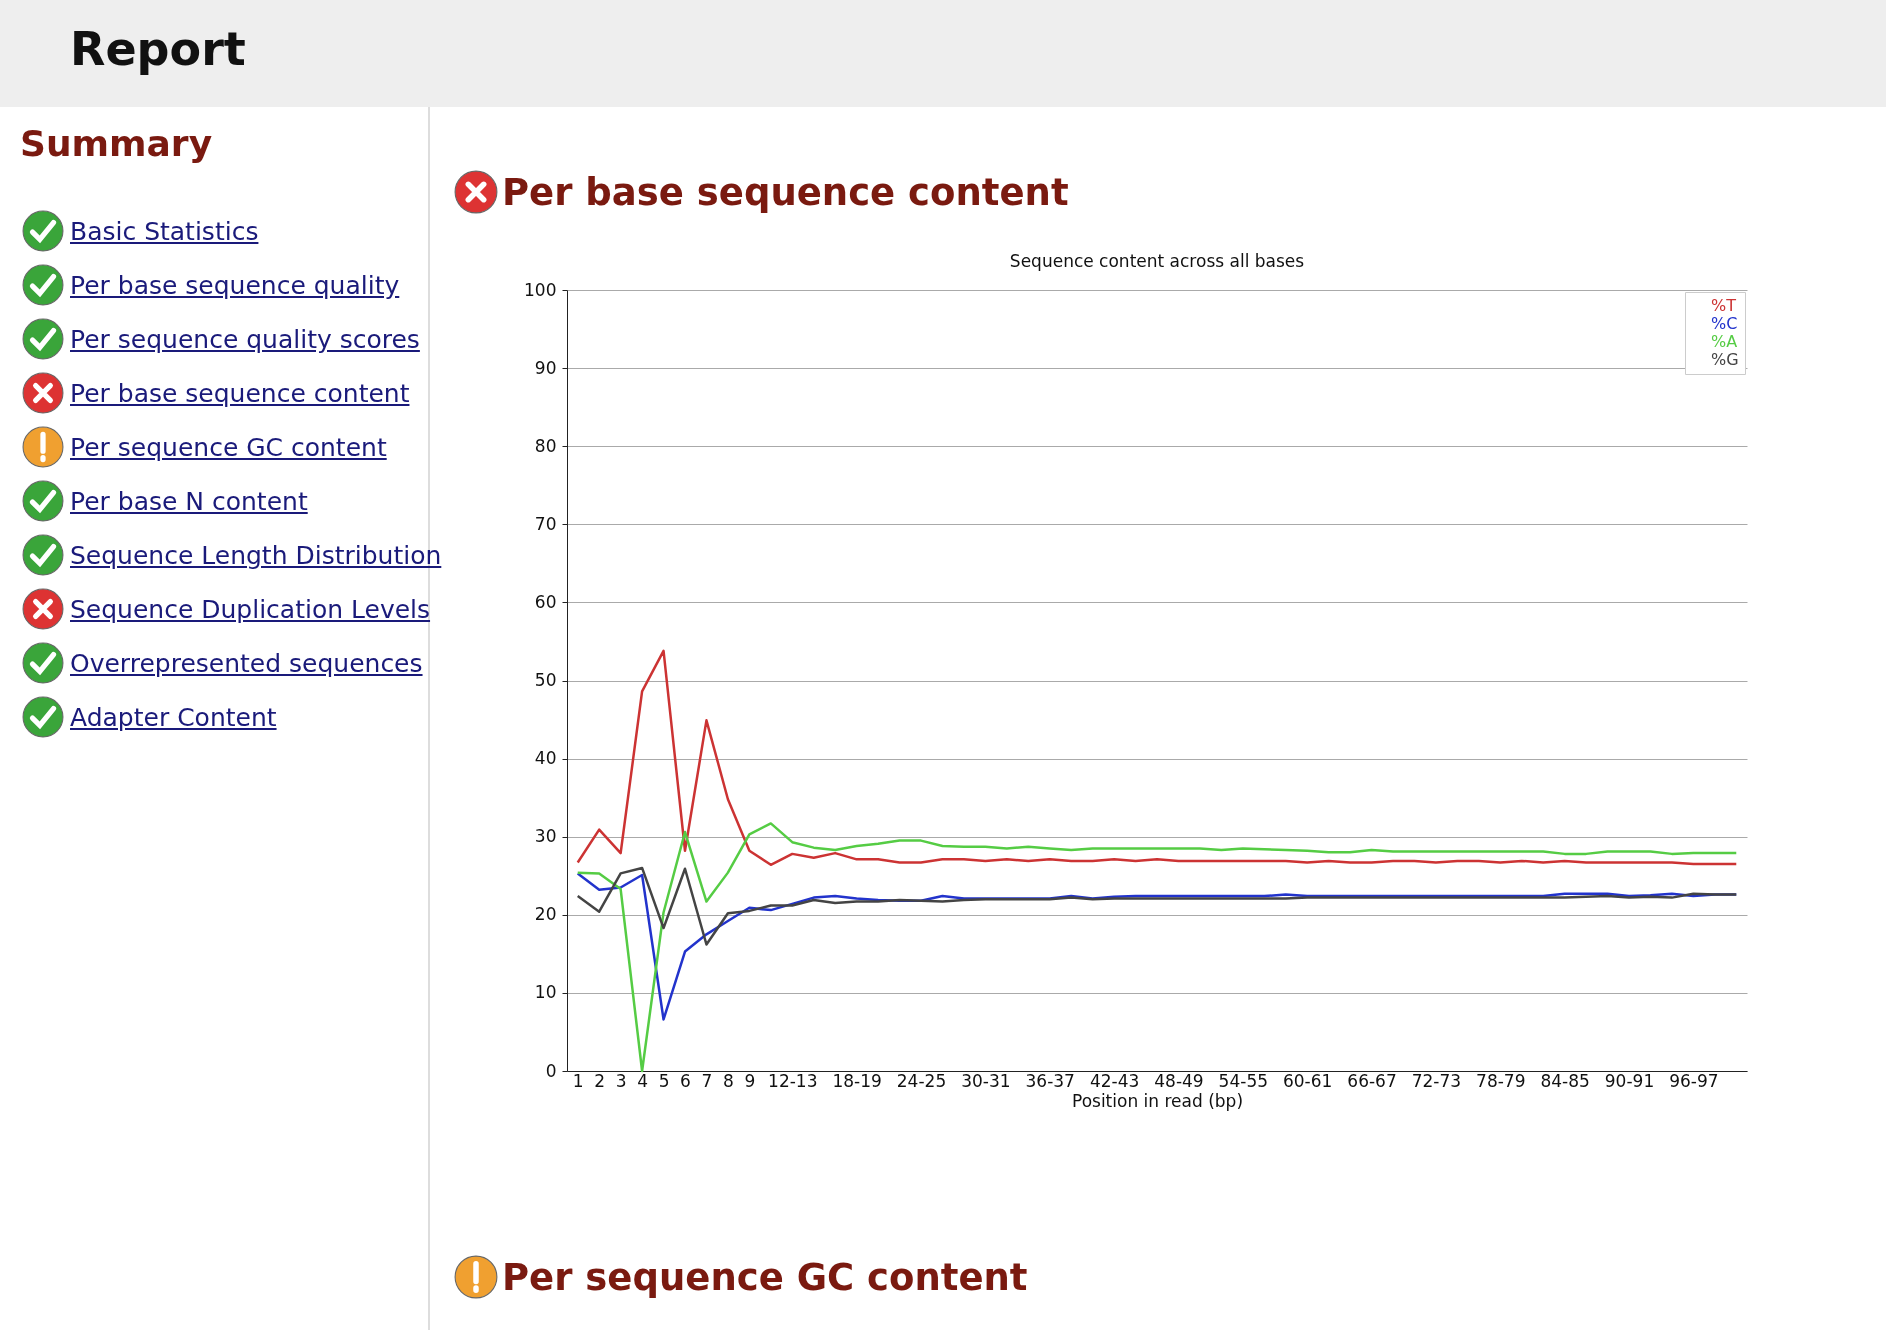 The image size is (1886, 1330). I want to click on x-tick-label: 84-85, so click(1565, 1080).